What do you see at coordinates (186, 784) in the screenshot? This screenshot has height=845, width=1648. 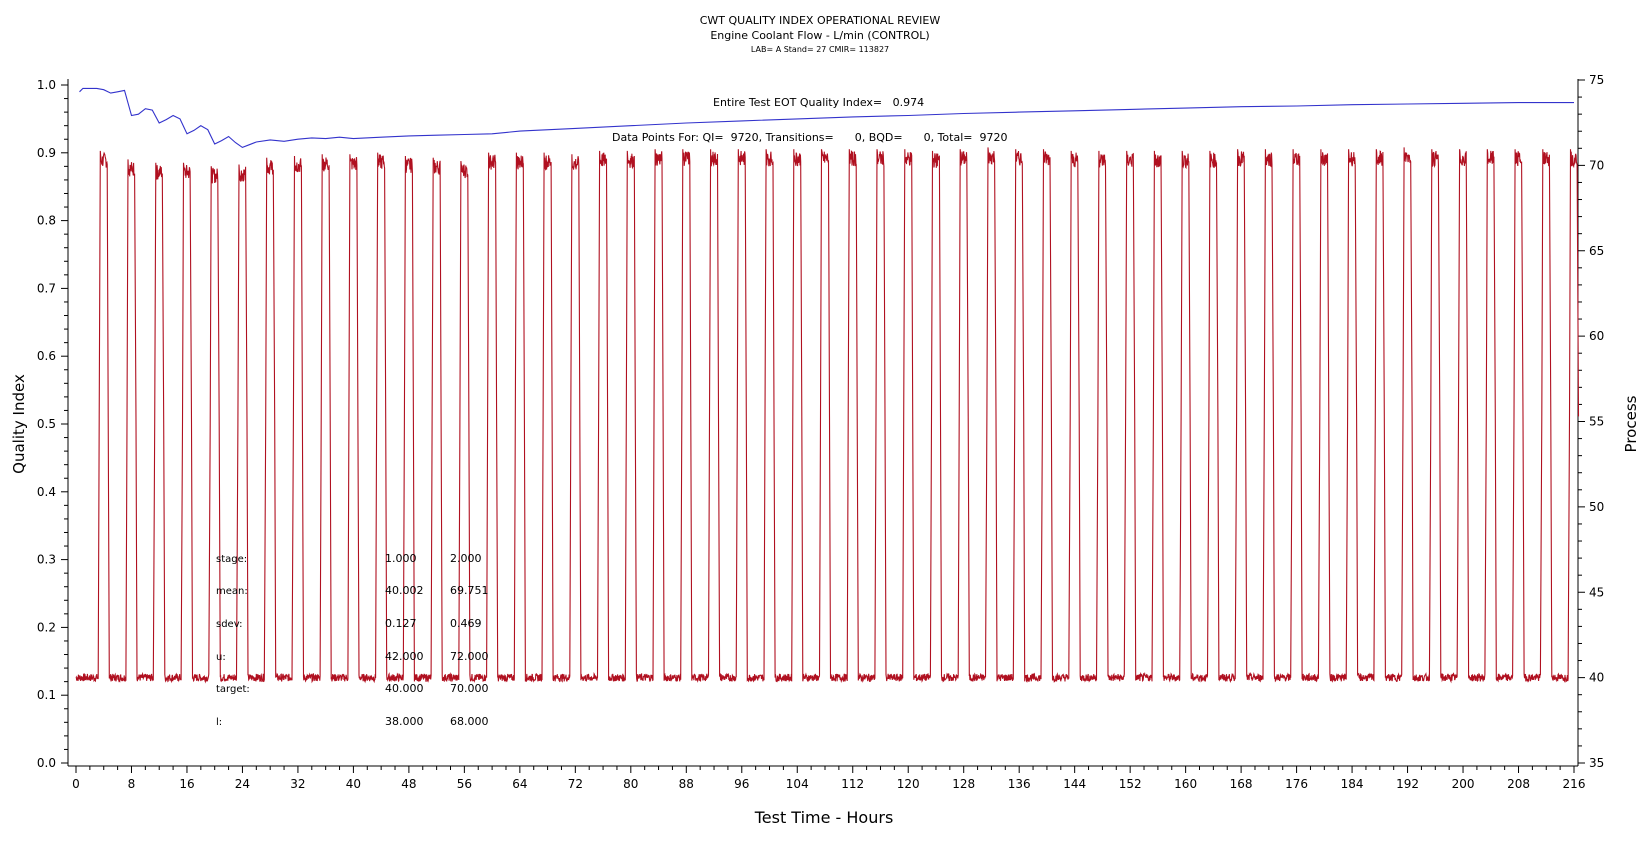 I see `x-tick-label: 16` at bounding box center [186, 784].